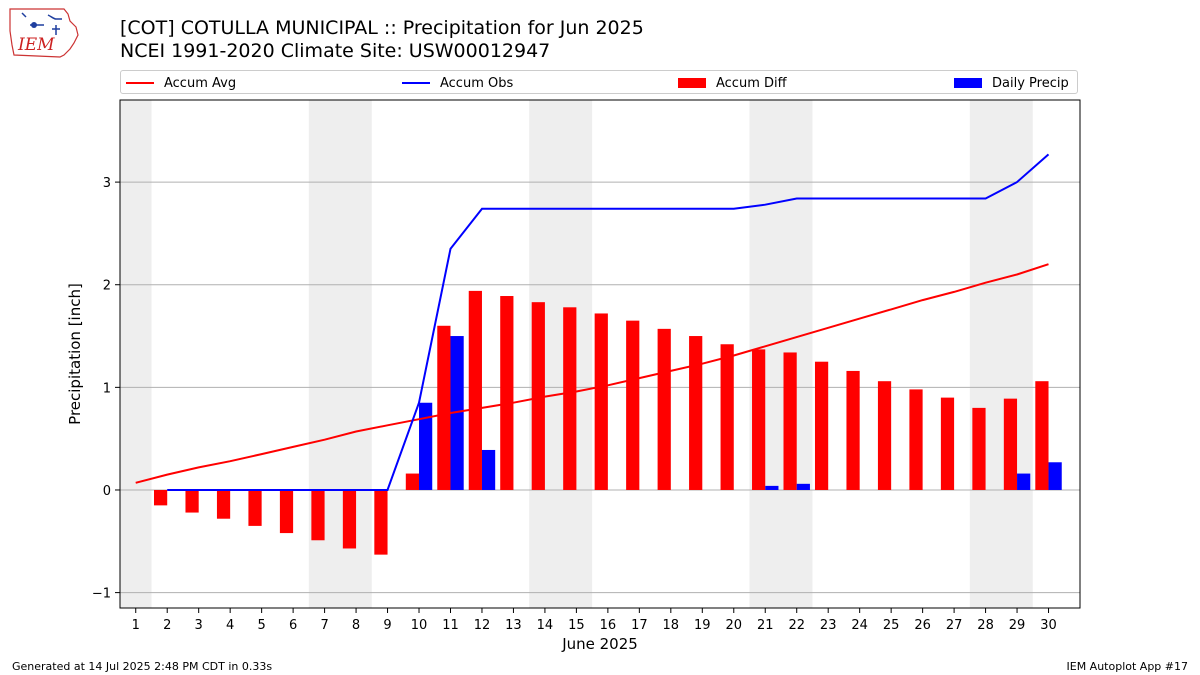 The height and width of the screenshot is (675, 1200). Describe the element at coordinates (34, 25) in the screenshot. I see `logo-cloud-icon` at that location.